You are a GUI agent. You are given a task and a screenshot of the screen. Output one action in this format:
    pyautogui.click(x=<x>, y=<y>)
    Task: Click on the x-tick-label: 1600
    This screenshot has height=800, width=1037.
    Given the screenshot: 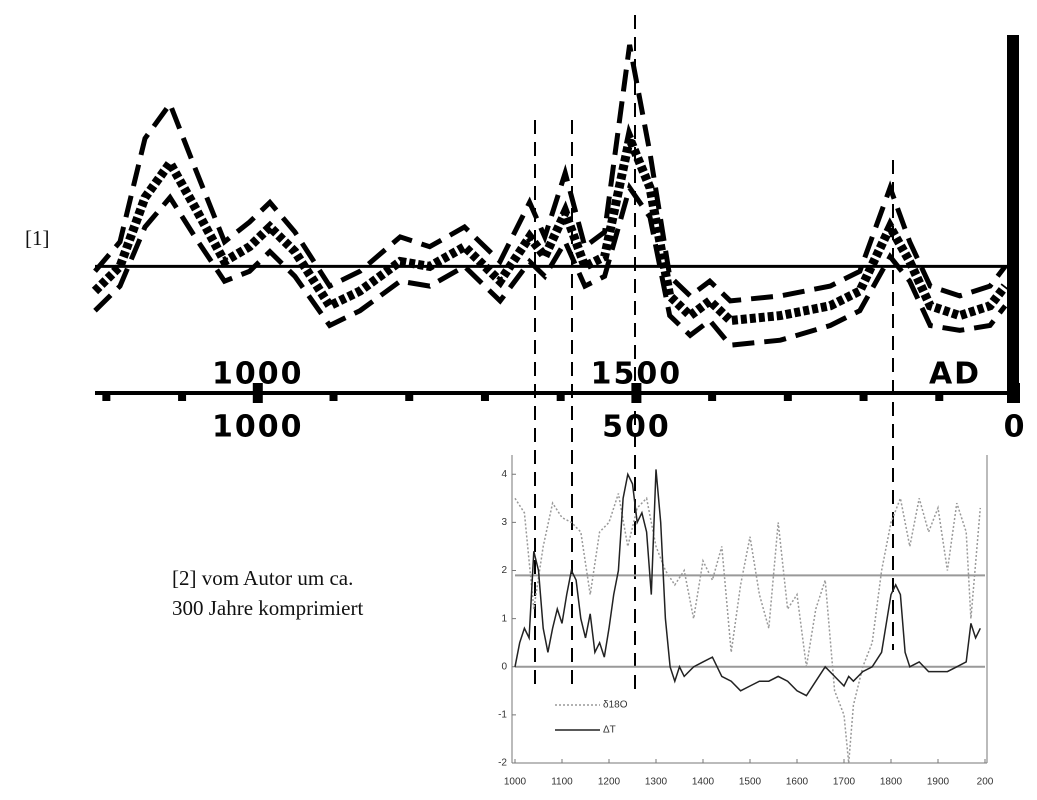 What is the action you would take?
    pyautogui.click(x=797, y=782)
    